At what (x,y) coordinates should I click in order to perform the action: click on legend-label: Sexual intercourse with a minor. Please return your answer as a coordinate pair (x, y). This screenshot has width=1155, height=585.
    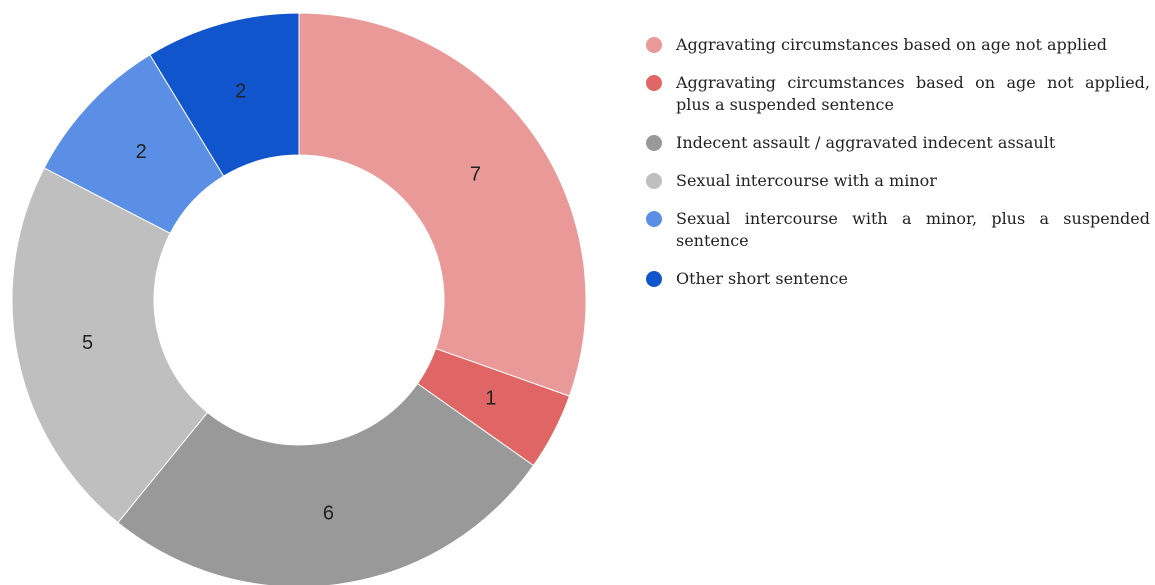
    Looking at the image, I should click on (806, 180).